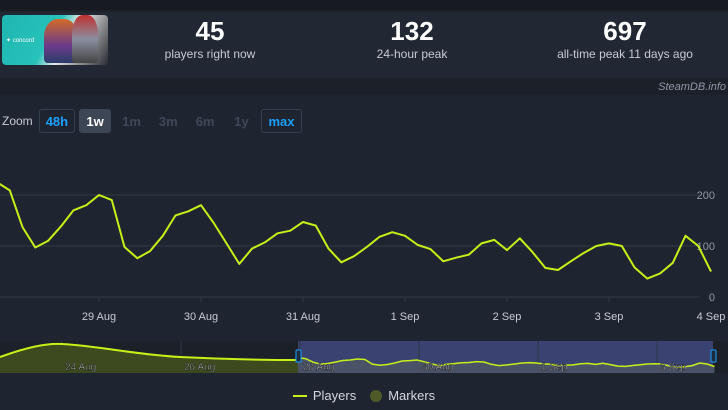 The image size is (728, 410). Describe the element at coordinates (20, 41) in the screenshot. I see `game-logo: ✦ concord` at that location.